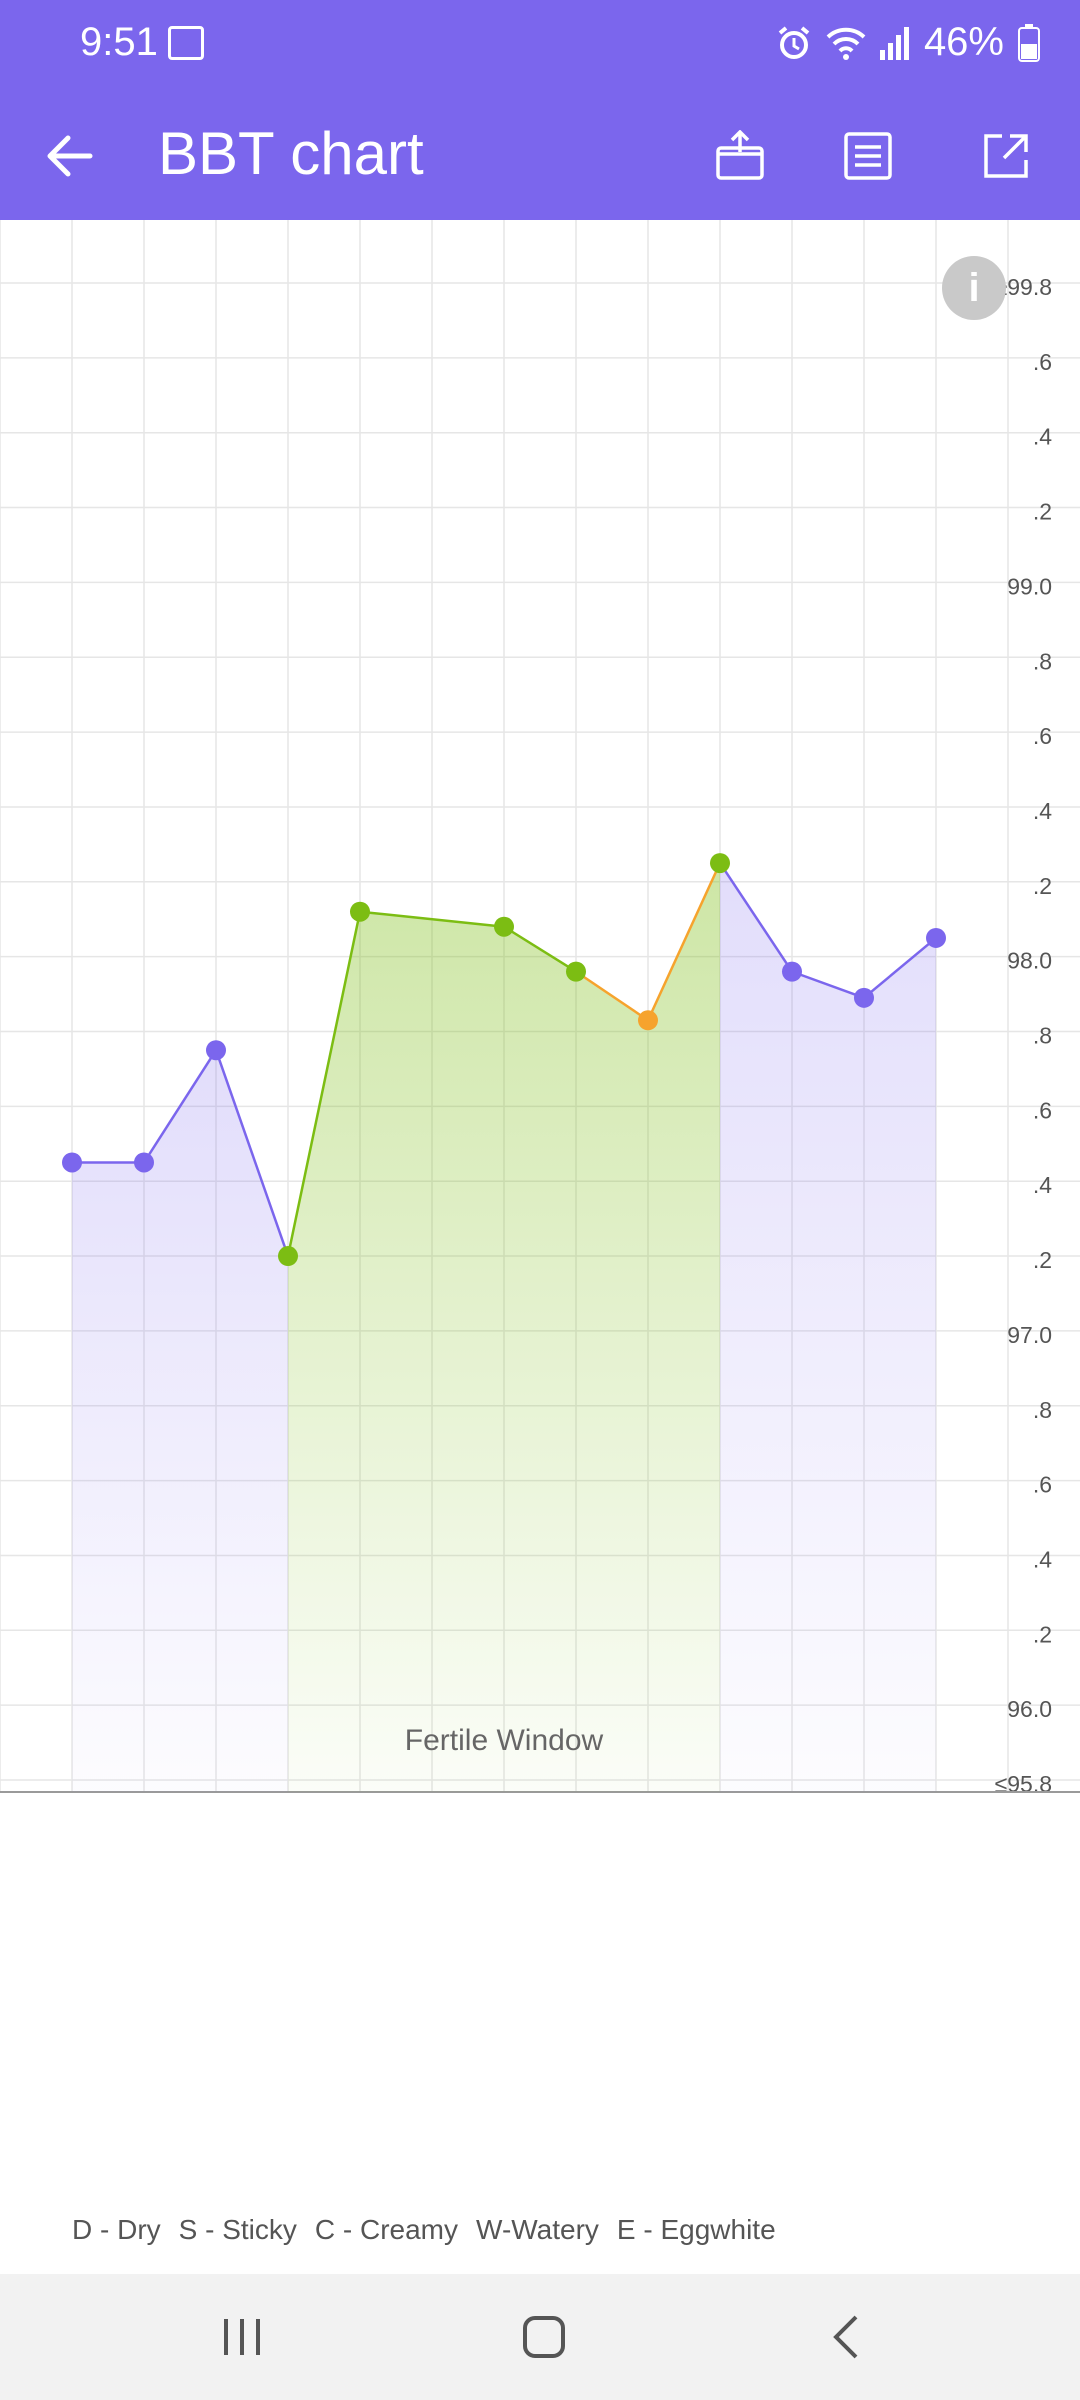 The height and width of the screenshot is (2400, 1080). I want to click on system-nav-bar, so click(540, 2337).